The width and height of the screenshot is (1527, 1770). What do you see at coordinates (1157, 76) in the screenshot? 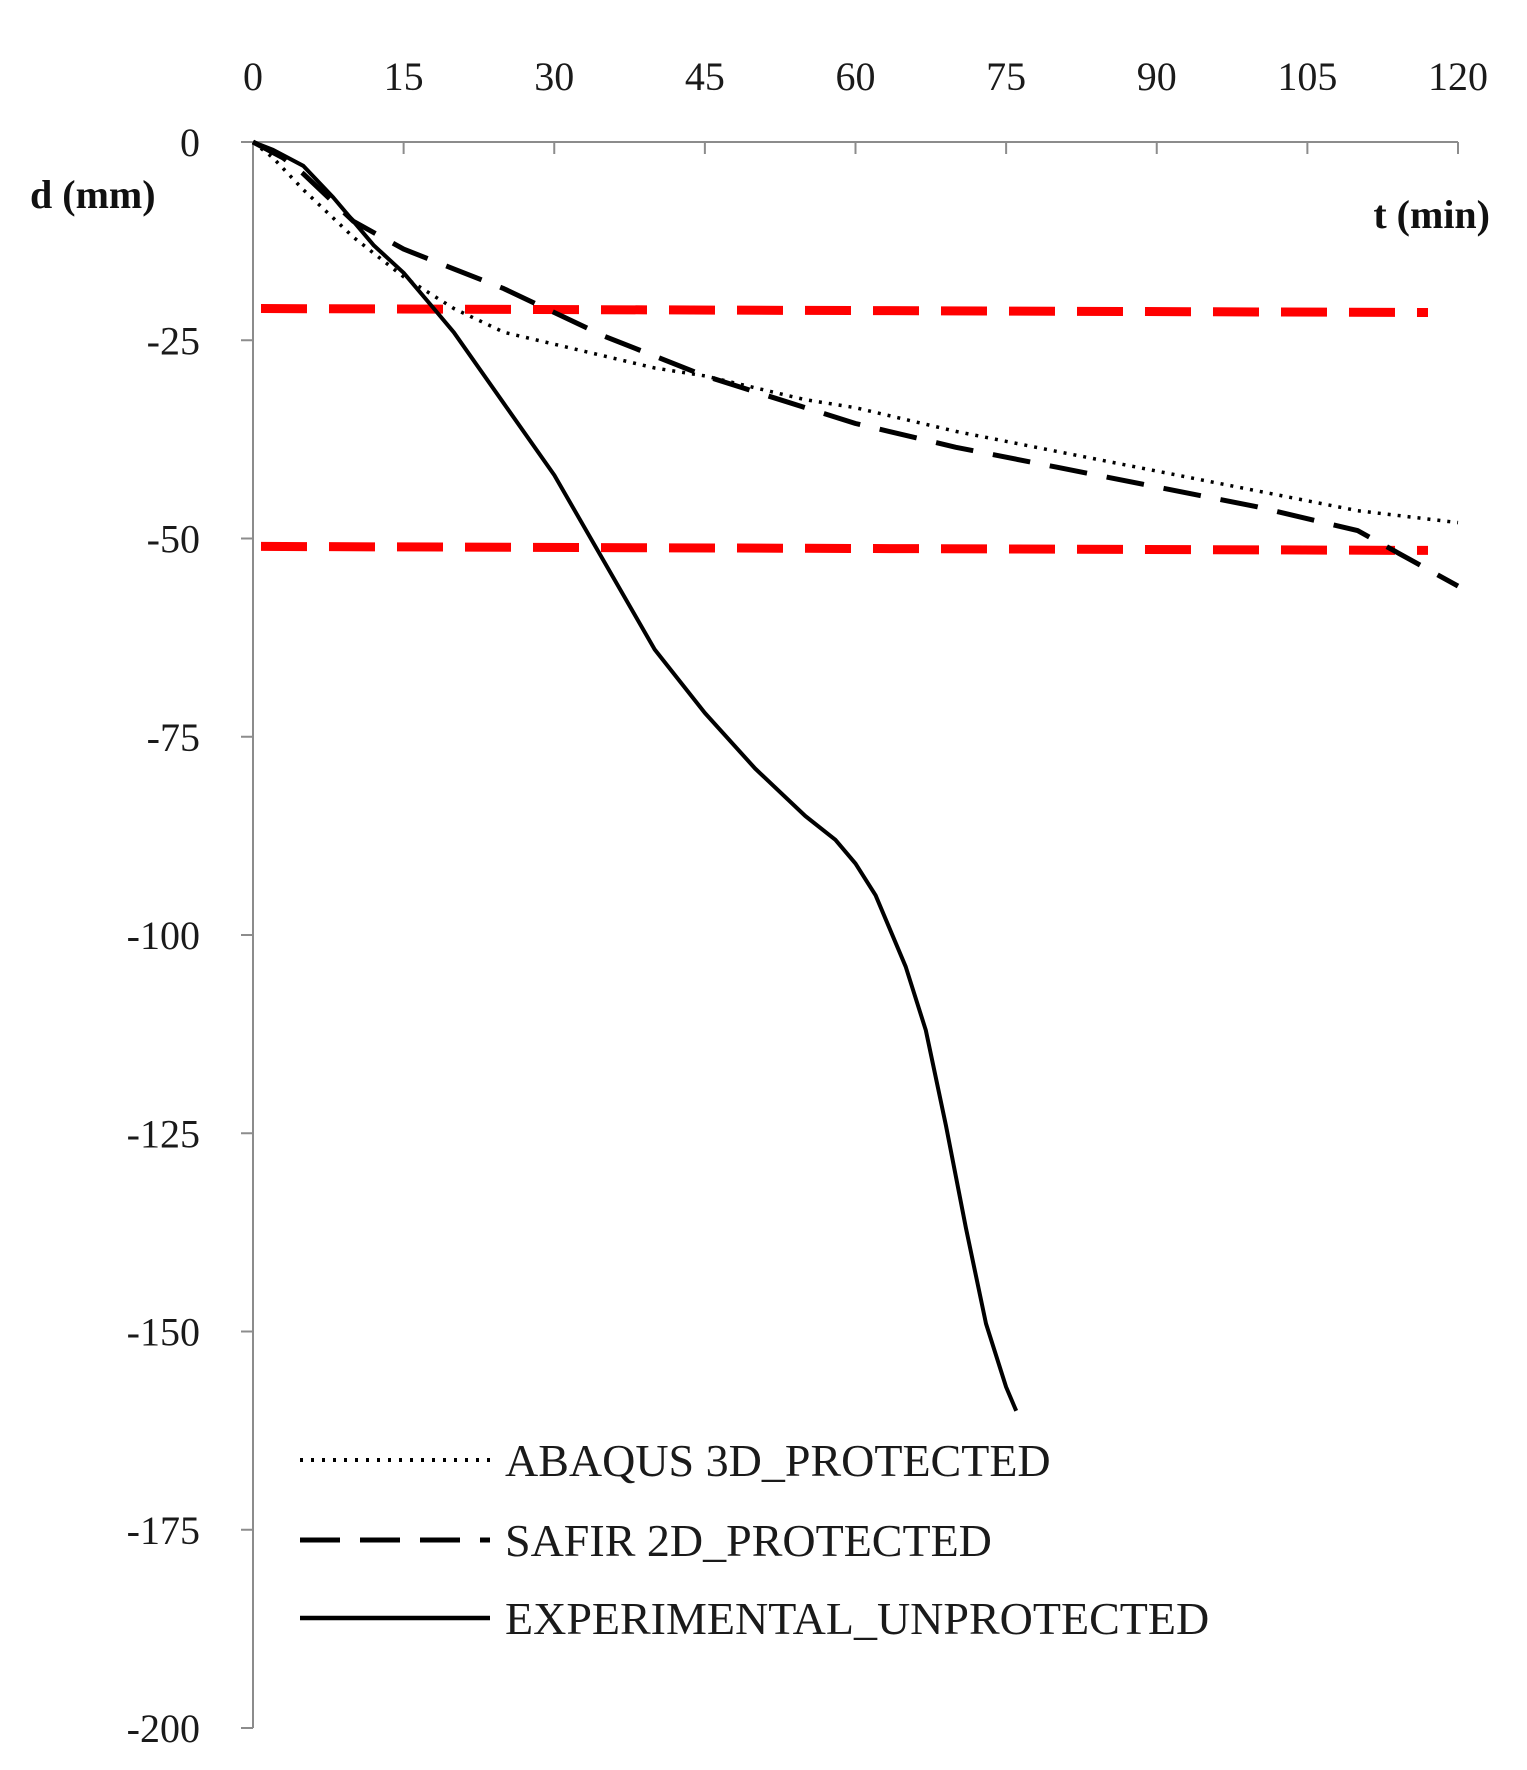
I see `x-tick-label: 90` at bounding box center [1157, 76].